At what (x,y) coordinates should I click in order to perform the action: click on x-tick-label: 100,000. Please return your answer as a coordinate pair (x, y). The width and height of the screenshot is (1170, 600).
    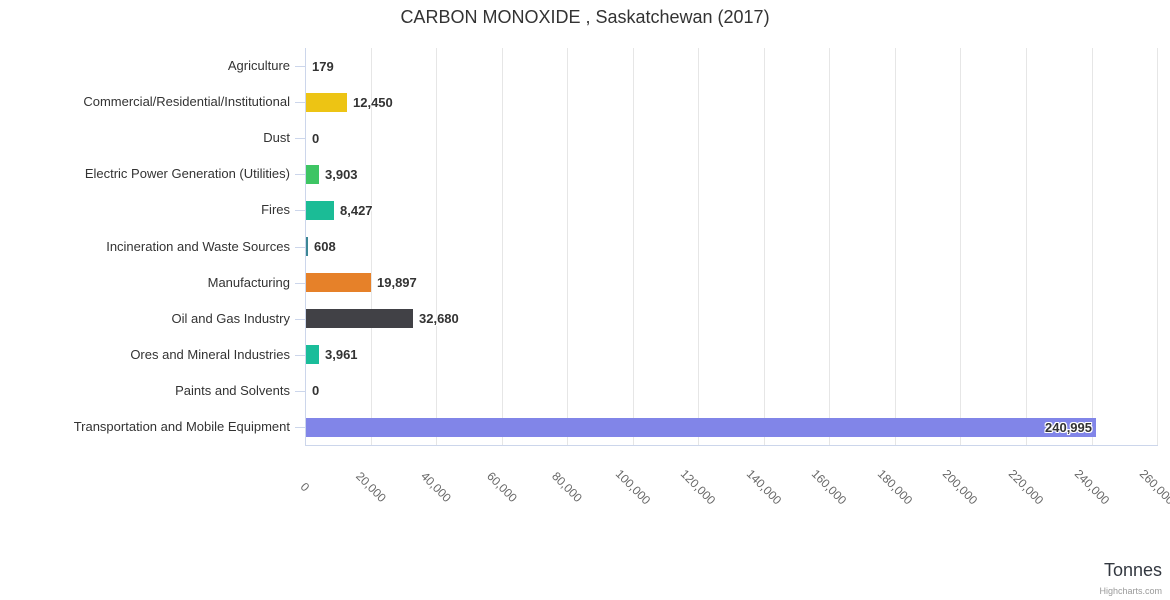
    Looking at the image, I should click on (632, 487).